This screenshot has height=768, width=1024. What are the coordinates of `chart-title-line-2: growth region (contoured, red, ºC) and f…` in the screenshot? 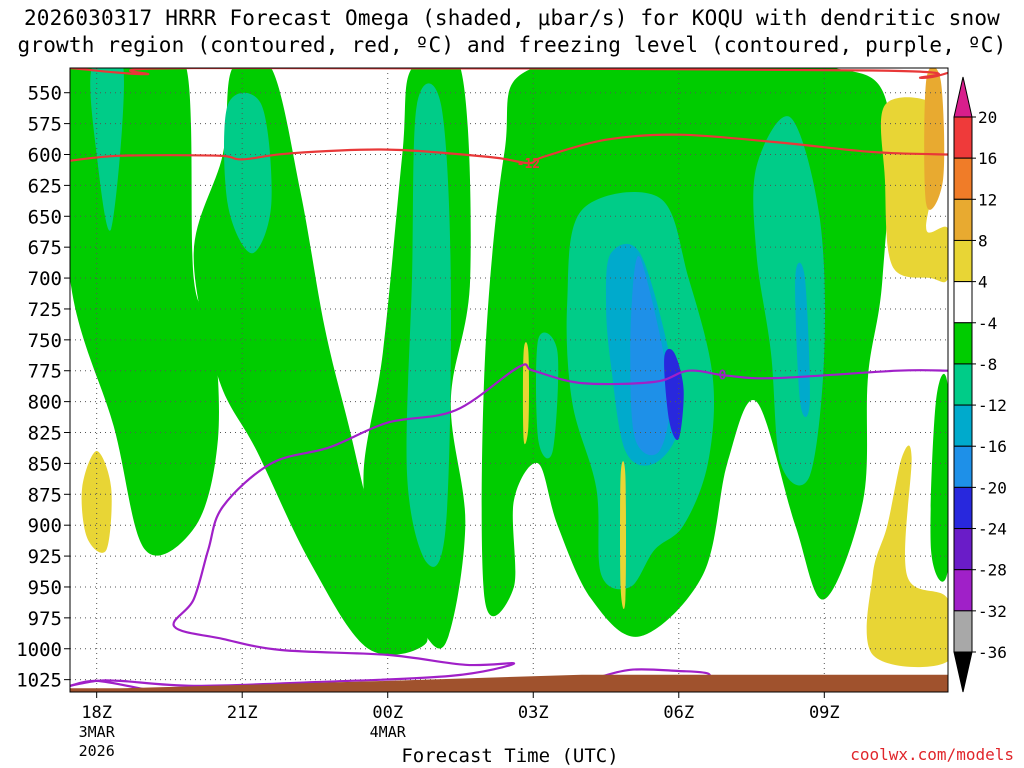 It's located at (512, 45).